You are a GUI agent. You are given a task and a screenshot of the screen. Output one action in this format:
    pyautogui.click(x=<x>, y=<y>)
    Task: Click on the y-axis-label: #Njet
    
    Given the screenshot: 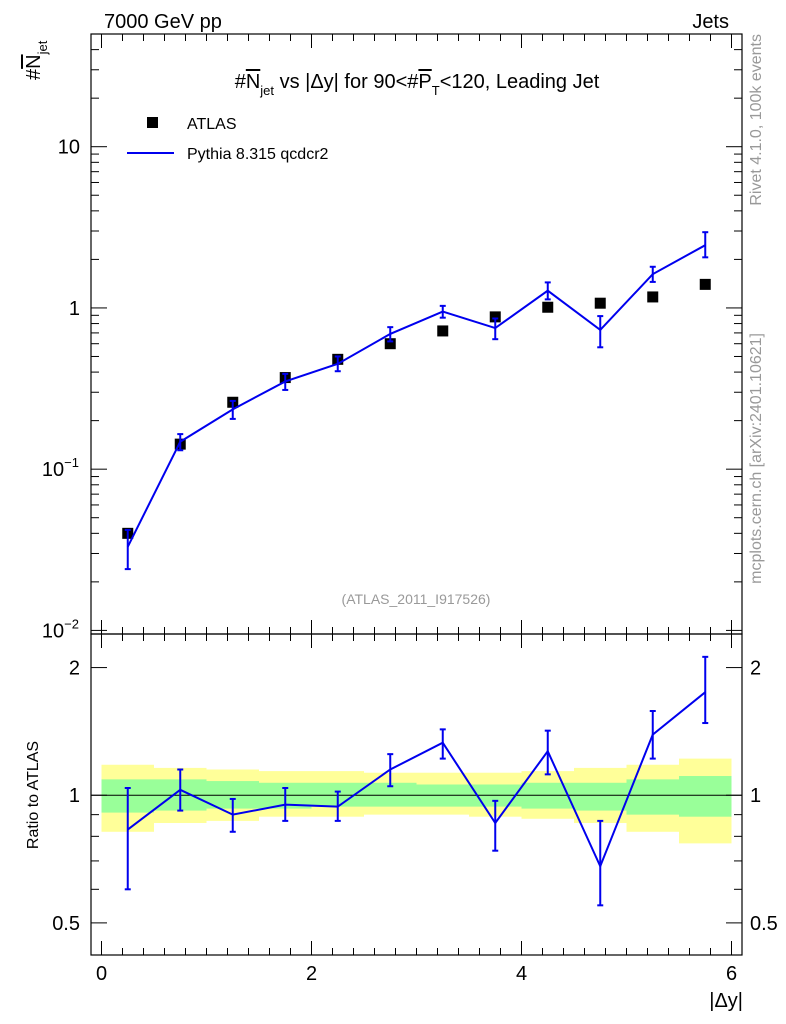 What is the action you would take?
    pyautogui.click(x=36, y=60)
    